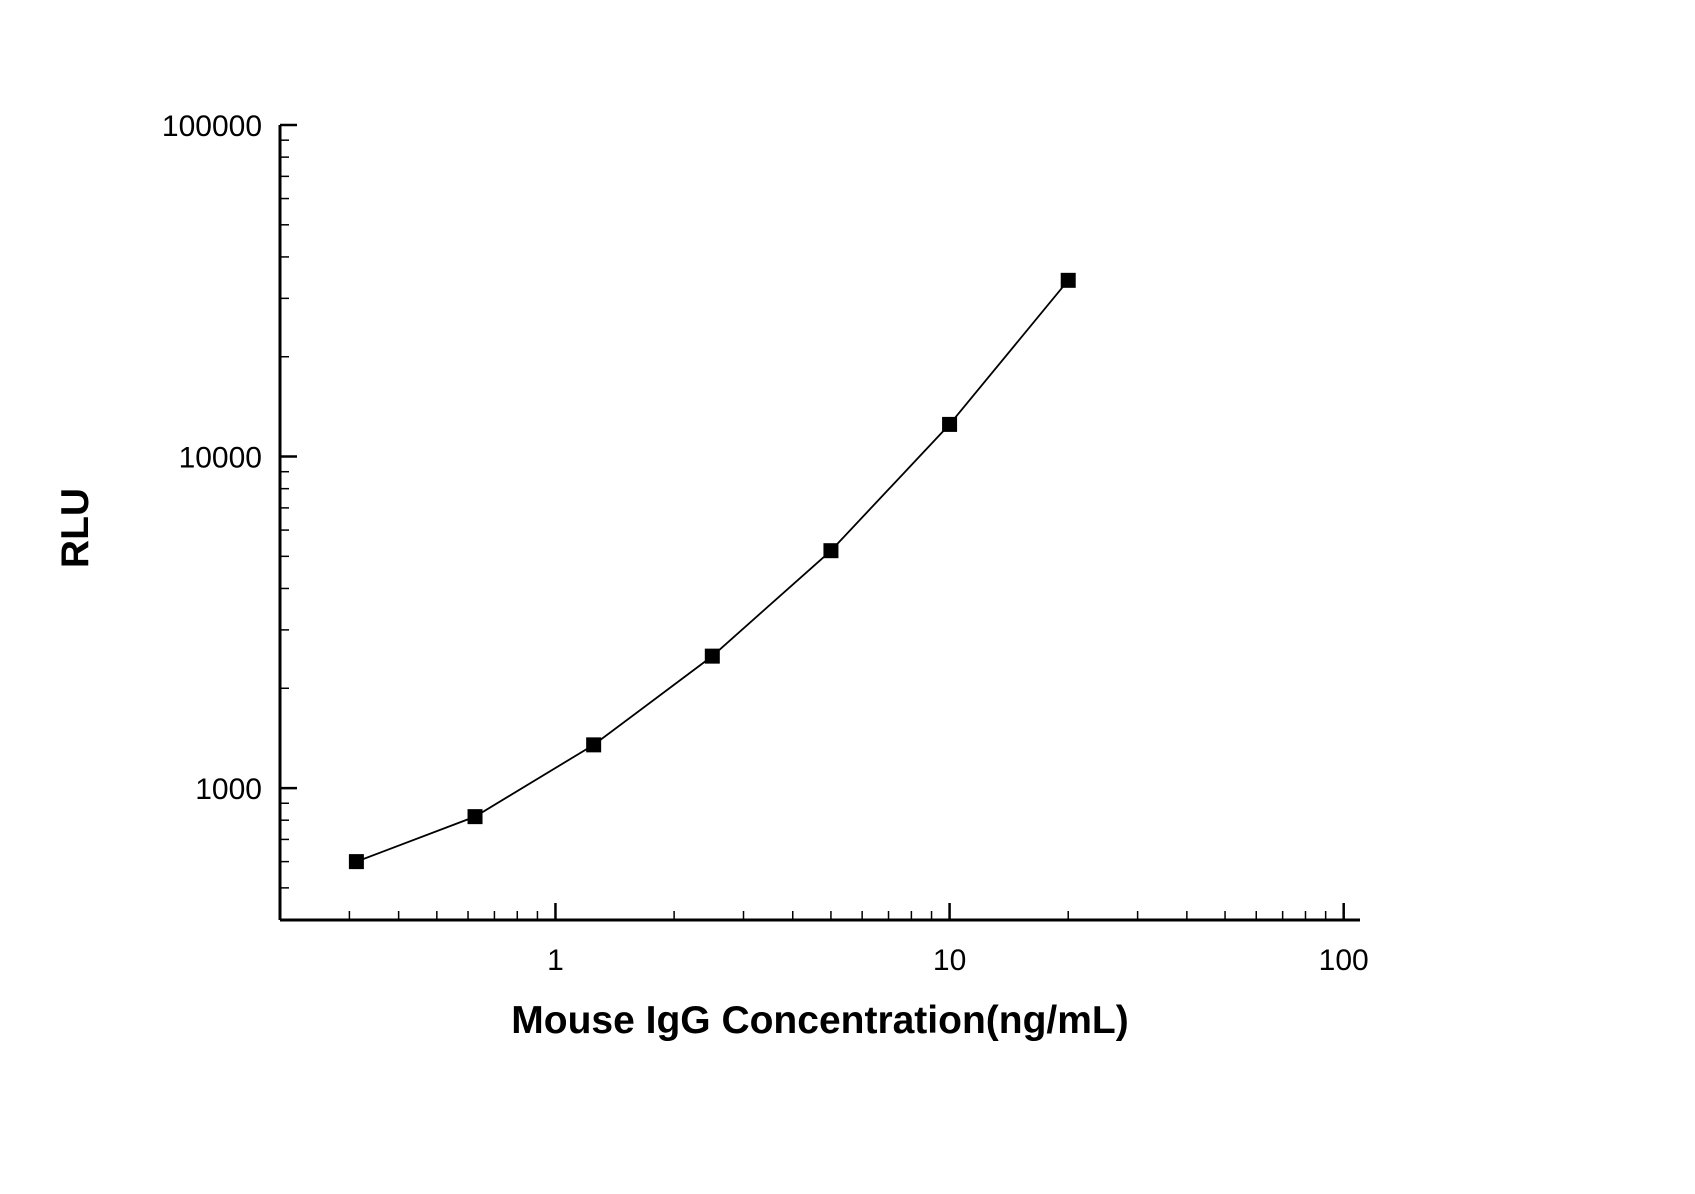 This screenshot has width=1695, height=1194. What do you see at coordinates (75, 528) in the screenshot?
I see `y-axis-title: RLU` at bounding box center [75, 528].